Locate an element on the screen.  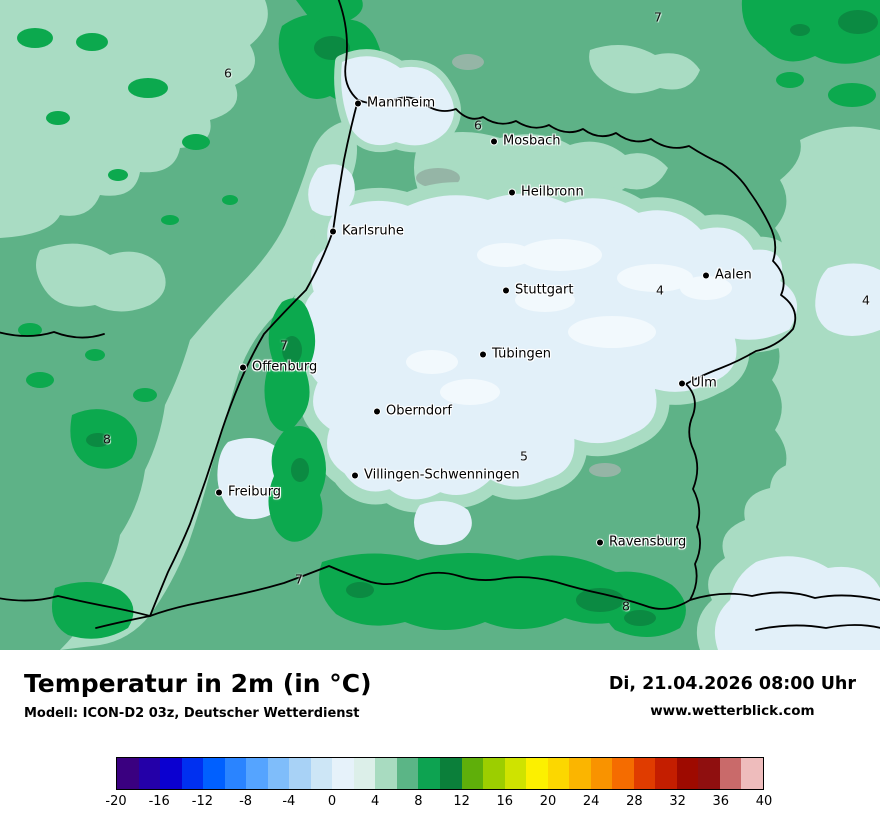
city-marker: Stuttgart is located at coordinates (538, 290).